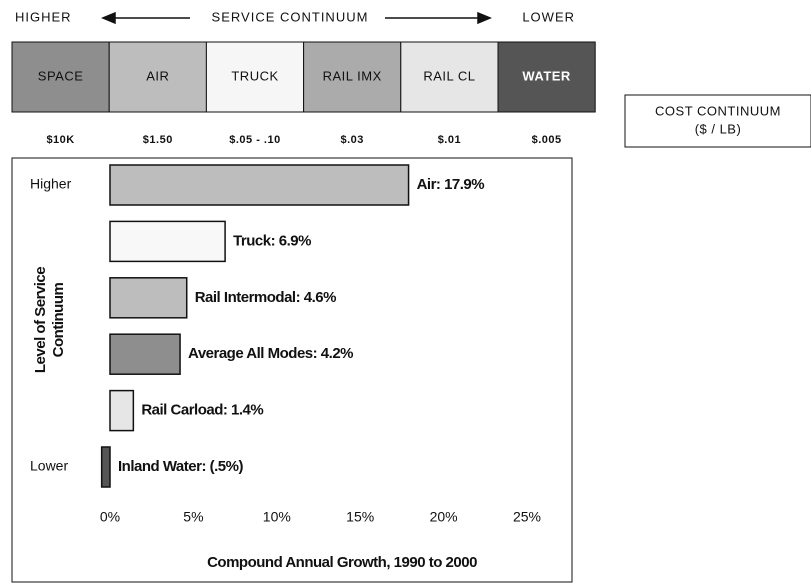 The image size is (811, 585). Describe the element at coordinates (265, 297) in the screenshot. I see `bar-label: Rail Intermodal: 4.6%` at that location.